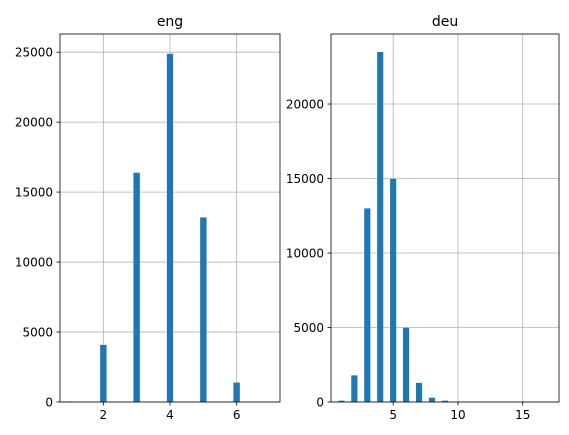  Describe the element at coordinates (104, 415) in the screenshot. I see `x-tick-label: 2` at that location.